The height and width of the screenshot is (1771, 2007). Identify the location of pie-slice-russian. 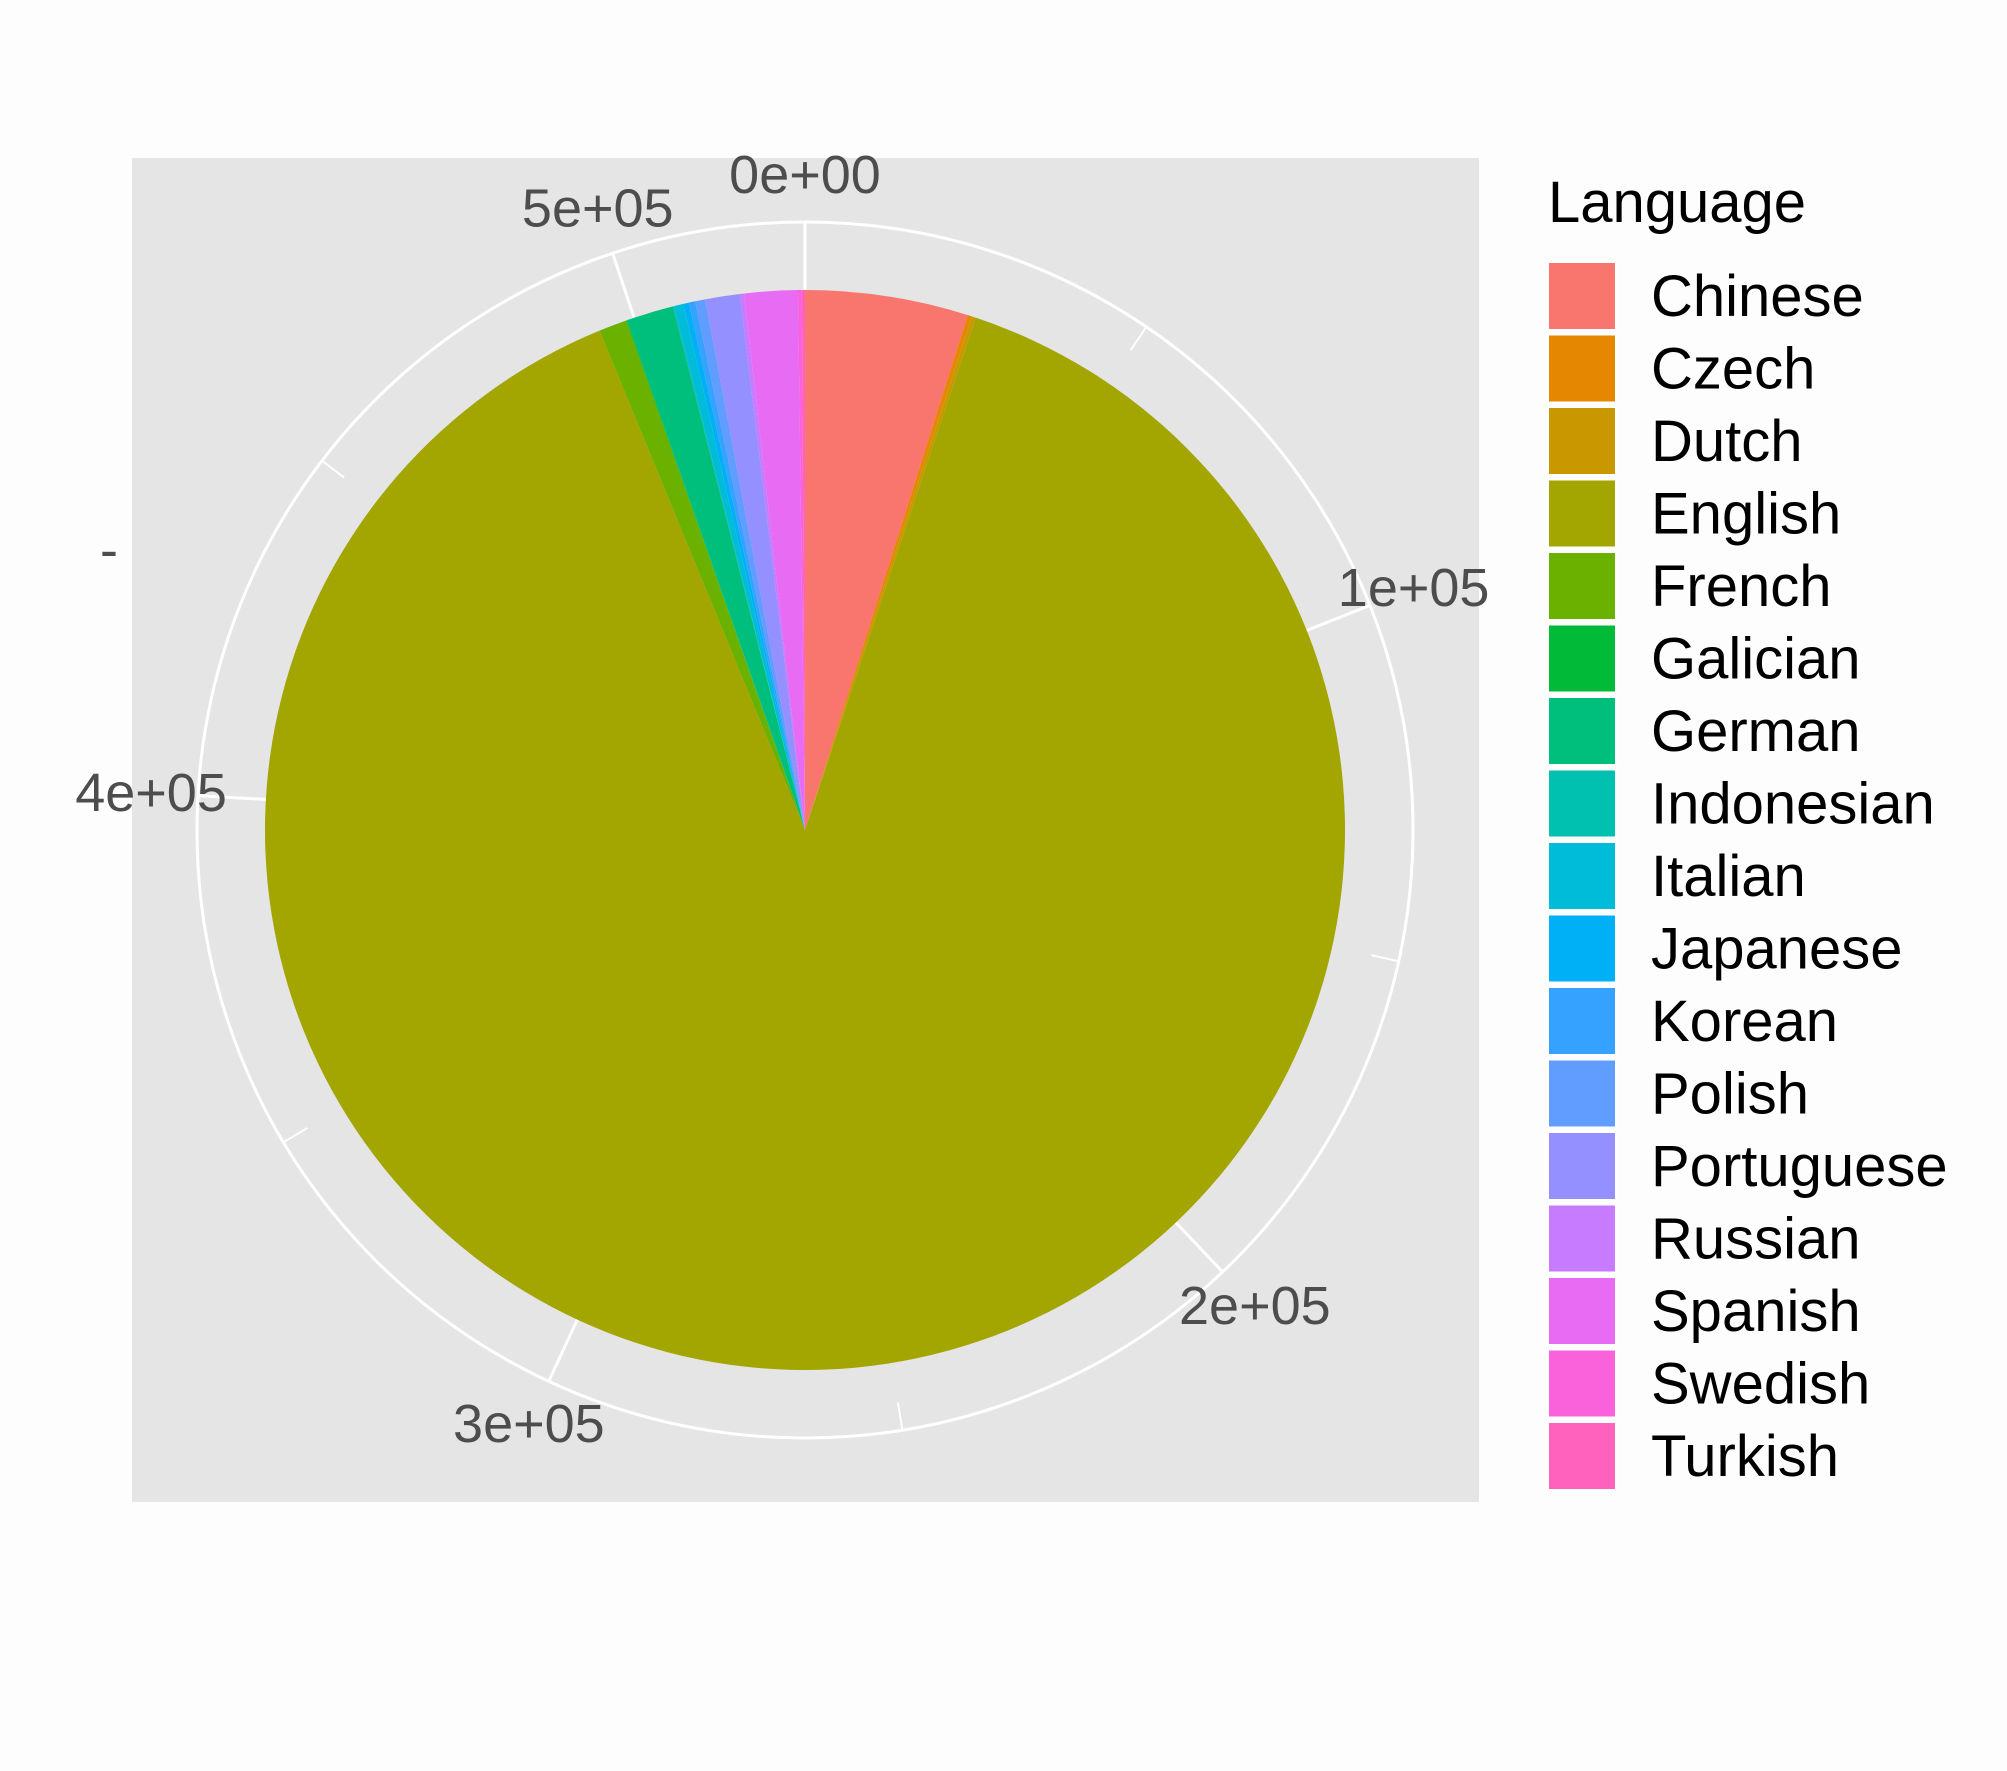
(772, 562).